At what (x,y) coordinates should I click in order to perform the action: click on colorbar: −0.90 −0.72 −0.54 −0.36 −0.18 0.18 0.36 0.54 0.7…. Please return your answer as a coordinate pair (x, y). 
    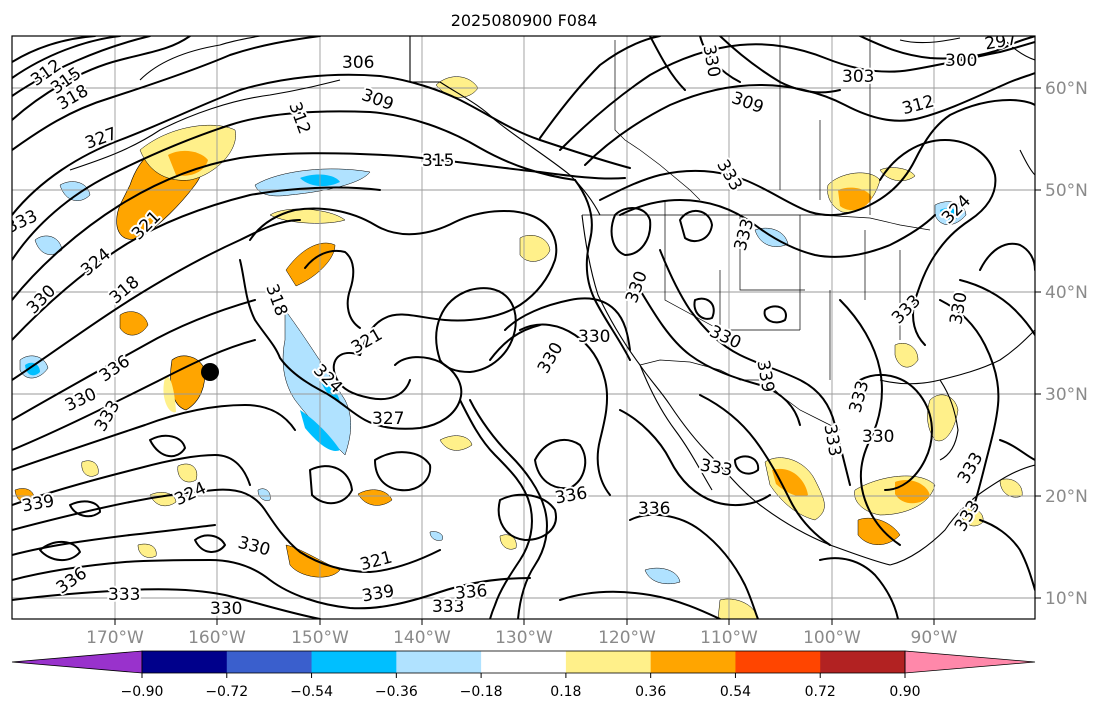
    Looking at the image, I should click on (523, 675).